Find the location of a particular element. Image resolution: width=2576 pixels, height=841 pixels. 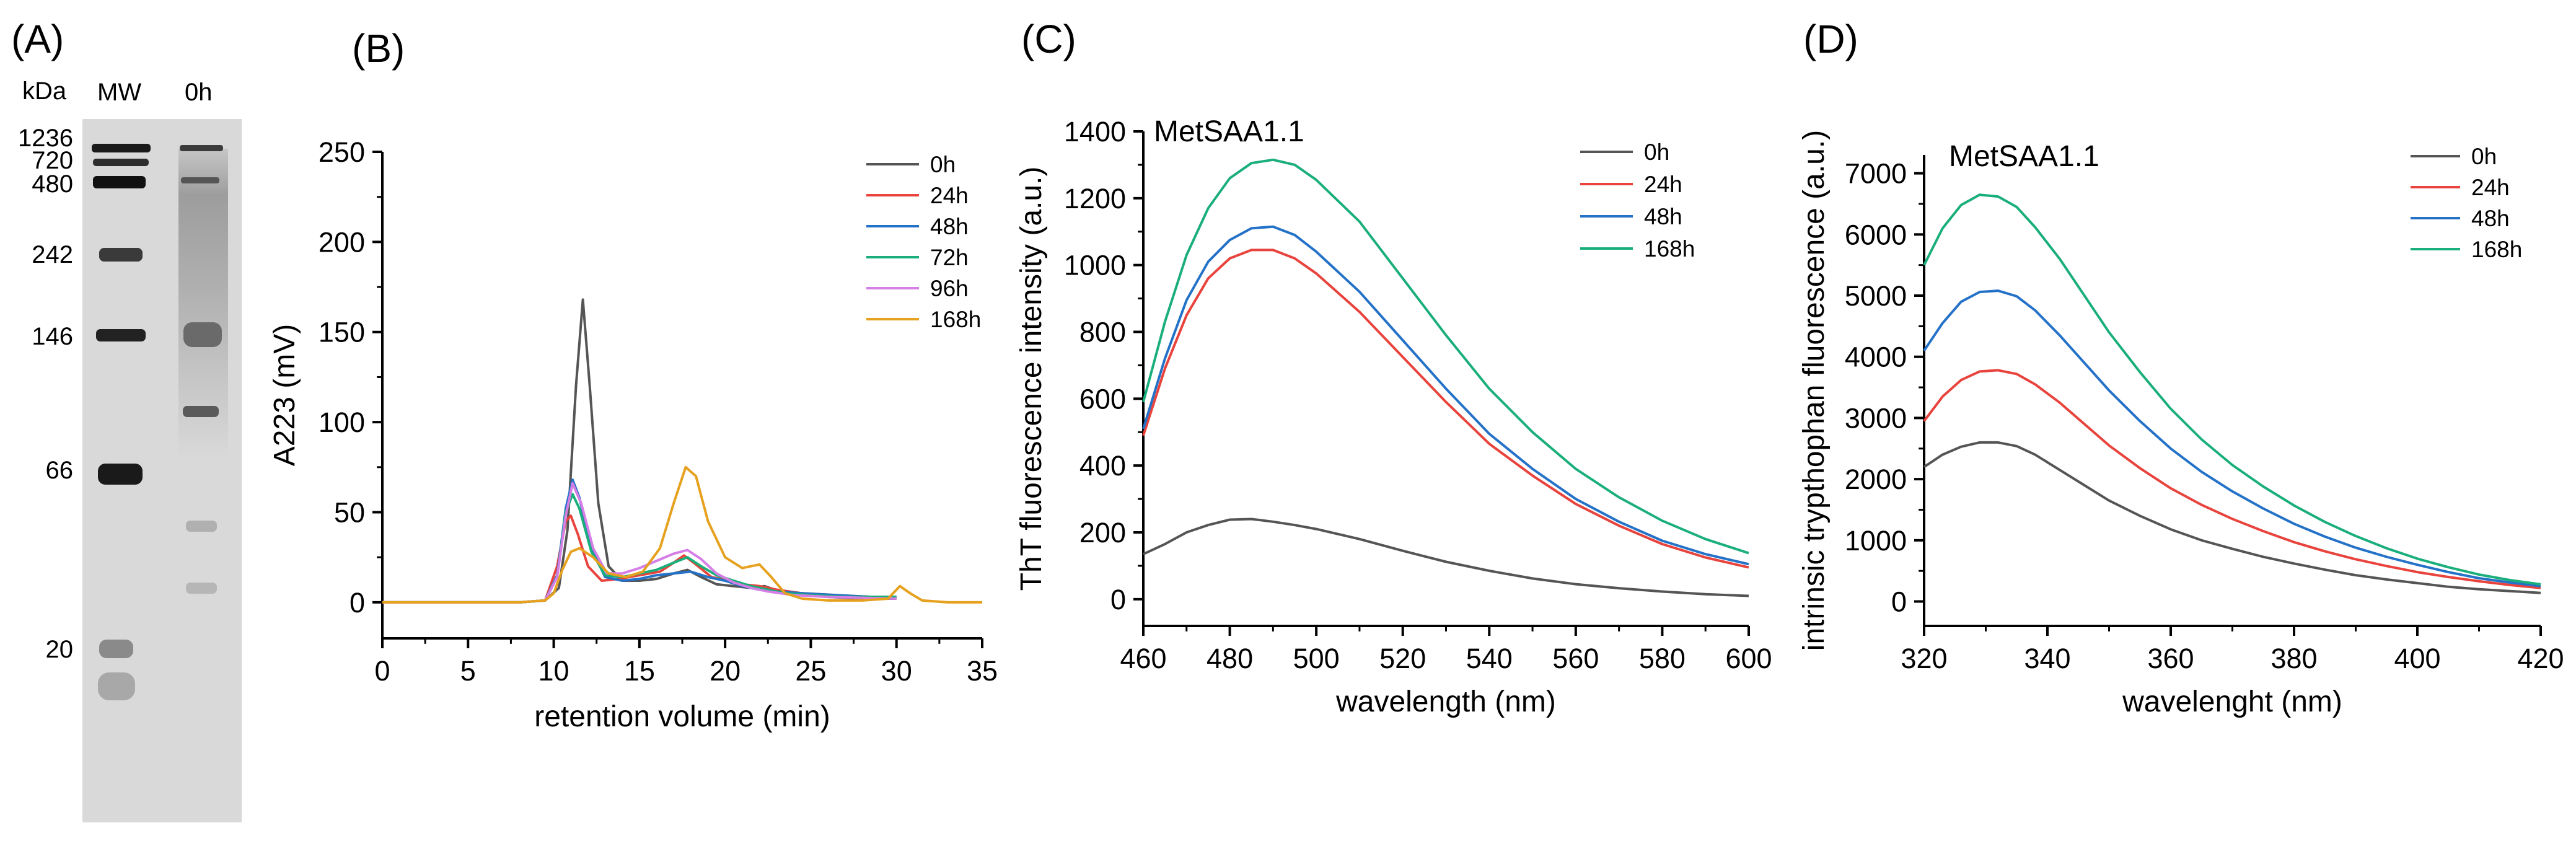

y-axis-title: ThT fluorescence intensity (a.u.) is located at coordinates (1032, 379).